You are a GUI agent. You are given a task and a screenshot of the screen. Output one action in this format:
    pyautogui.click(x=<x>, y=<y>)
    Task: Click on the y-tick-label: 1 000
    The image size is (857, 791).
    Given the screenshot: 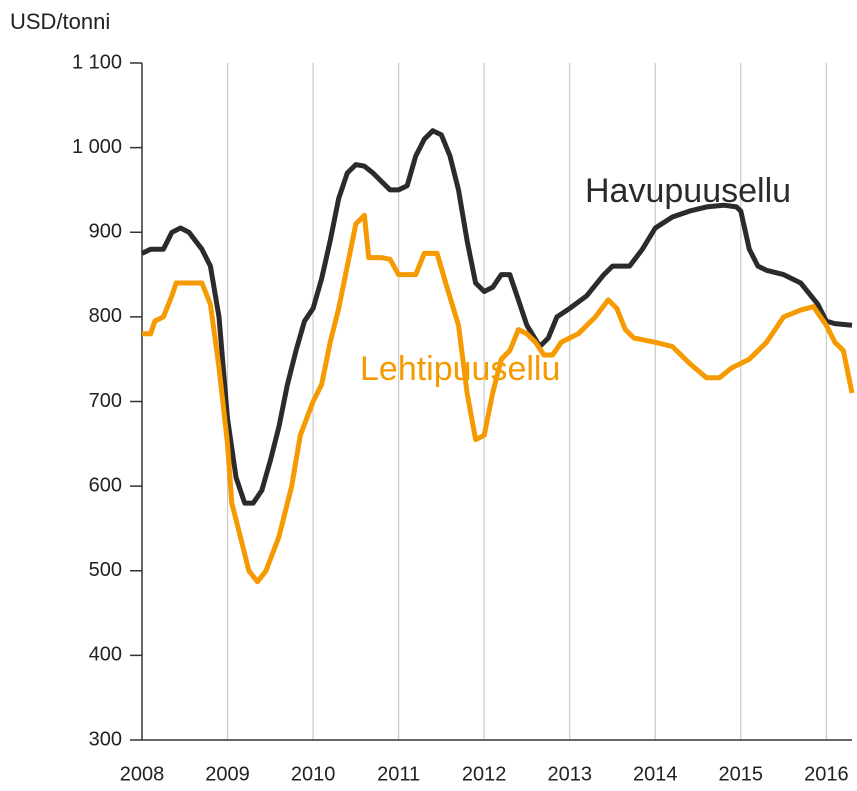 What is the action you would take?
    pyautogui.click(x=97, y=147)
    